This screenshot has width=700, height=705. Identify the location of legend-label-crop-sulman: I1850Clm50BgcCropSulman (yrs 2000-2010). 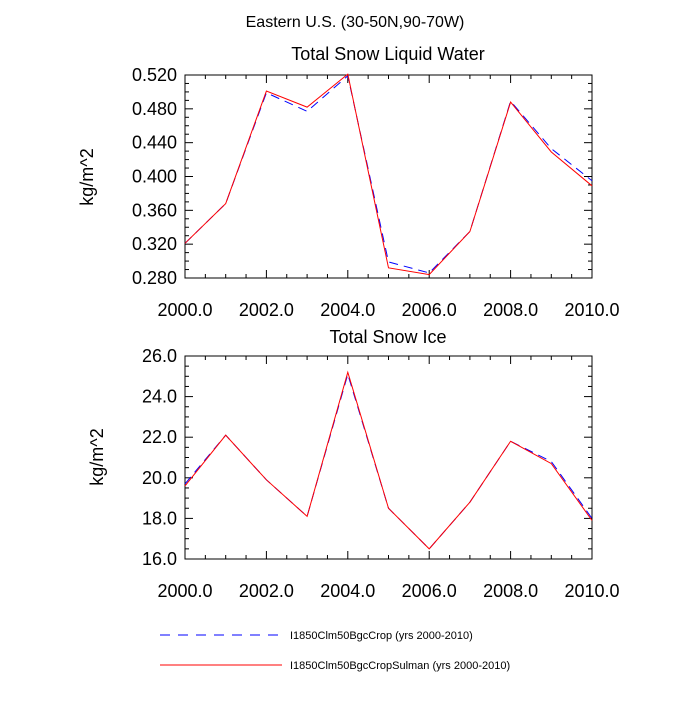
(400, 666).